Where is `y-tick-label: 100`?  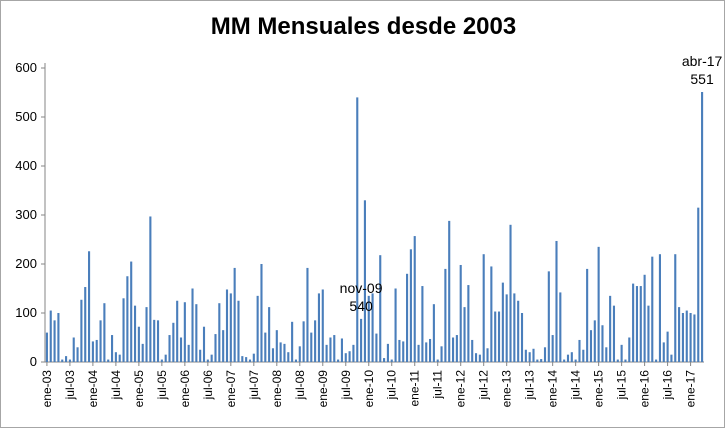 y-tick-label: 100 is located at coordinates (26, 312).